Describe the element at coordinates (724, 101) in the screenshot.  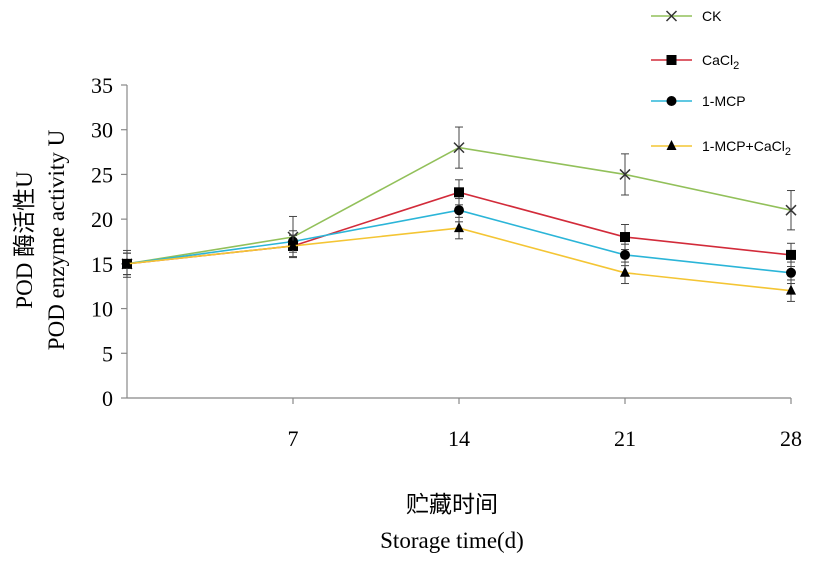
I see `legend-label: 1-MCP` at that location.